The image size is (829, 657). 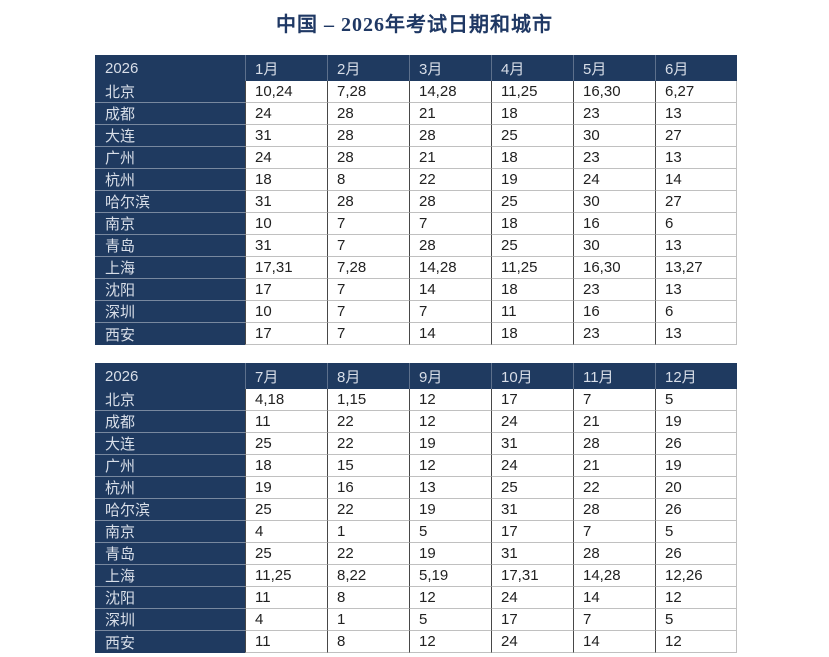 I want to click on month-header-cell: 2月, so click(x=368, y=68).